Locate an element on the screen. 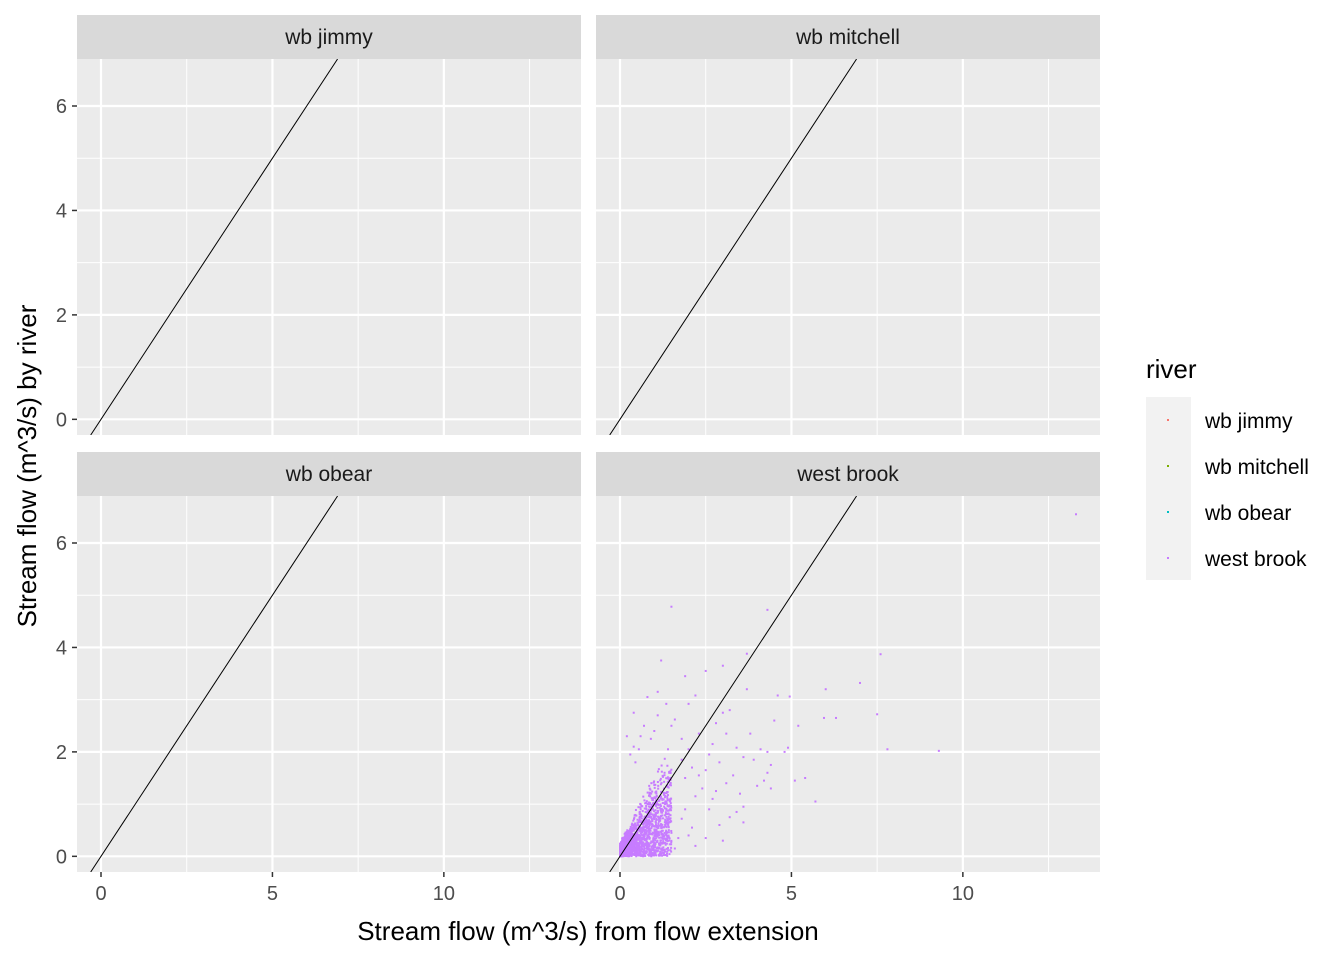  panel-background is located at coordinates (848, 684).